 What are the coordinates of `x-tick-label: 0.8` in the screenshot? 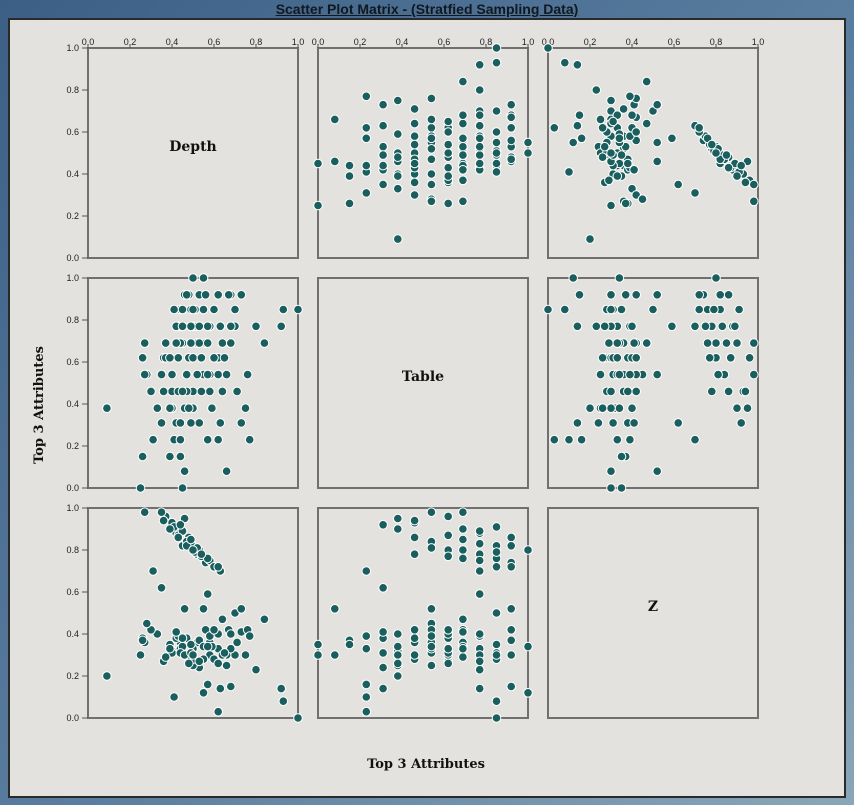 It's located at (256, 42).